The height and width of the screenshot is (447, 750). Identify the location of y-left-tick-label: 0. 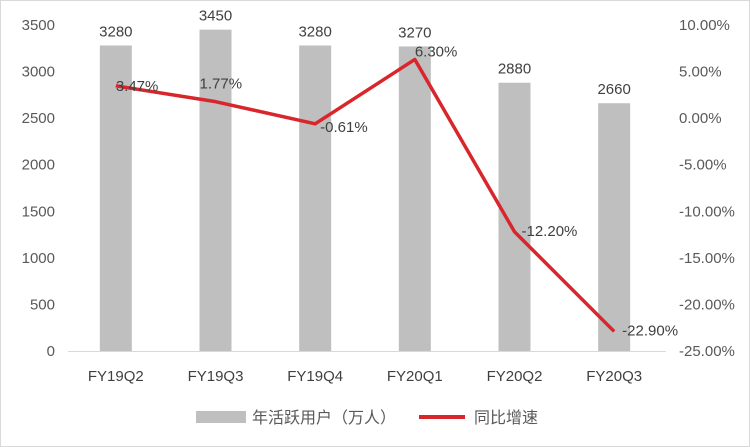
(51, 351).